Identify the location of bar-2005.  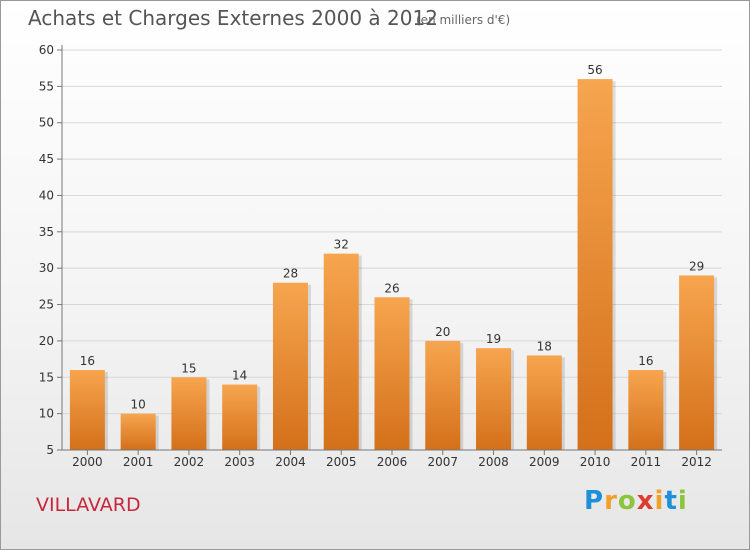
(341, 351).